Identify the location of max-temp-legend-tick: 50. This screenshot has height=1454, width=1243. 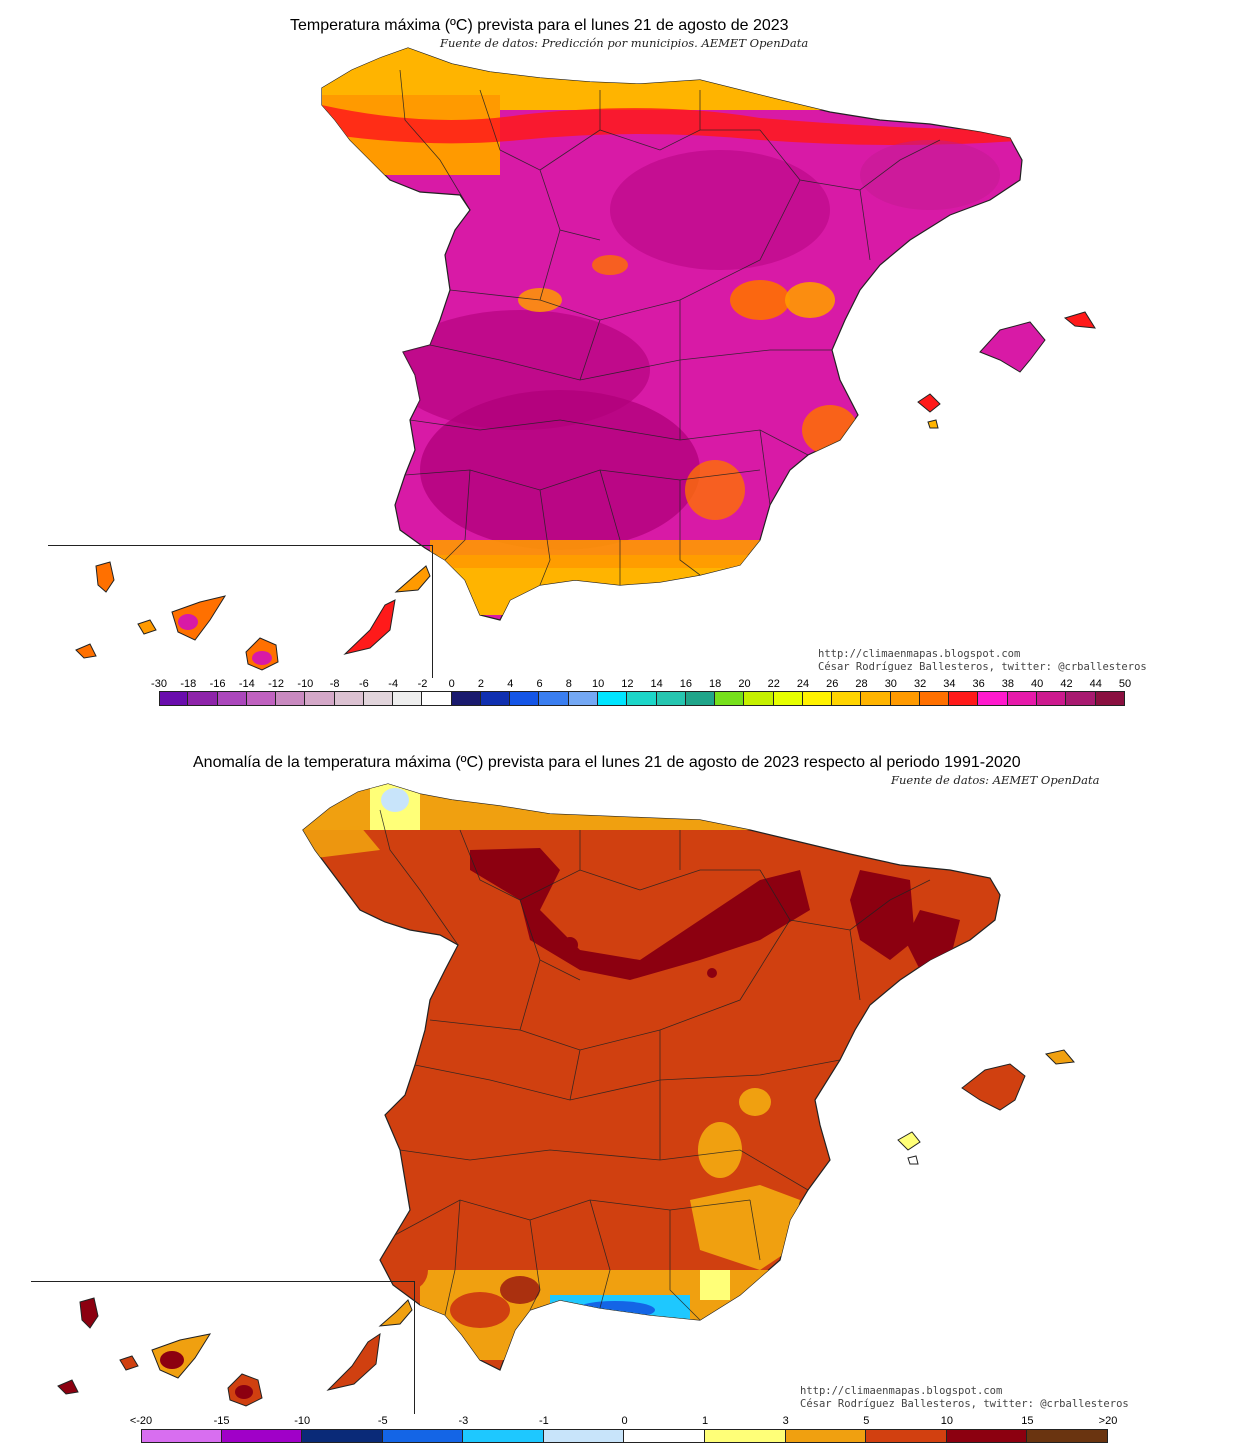
(1125, 684).